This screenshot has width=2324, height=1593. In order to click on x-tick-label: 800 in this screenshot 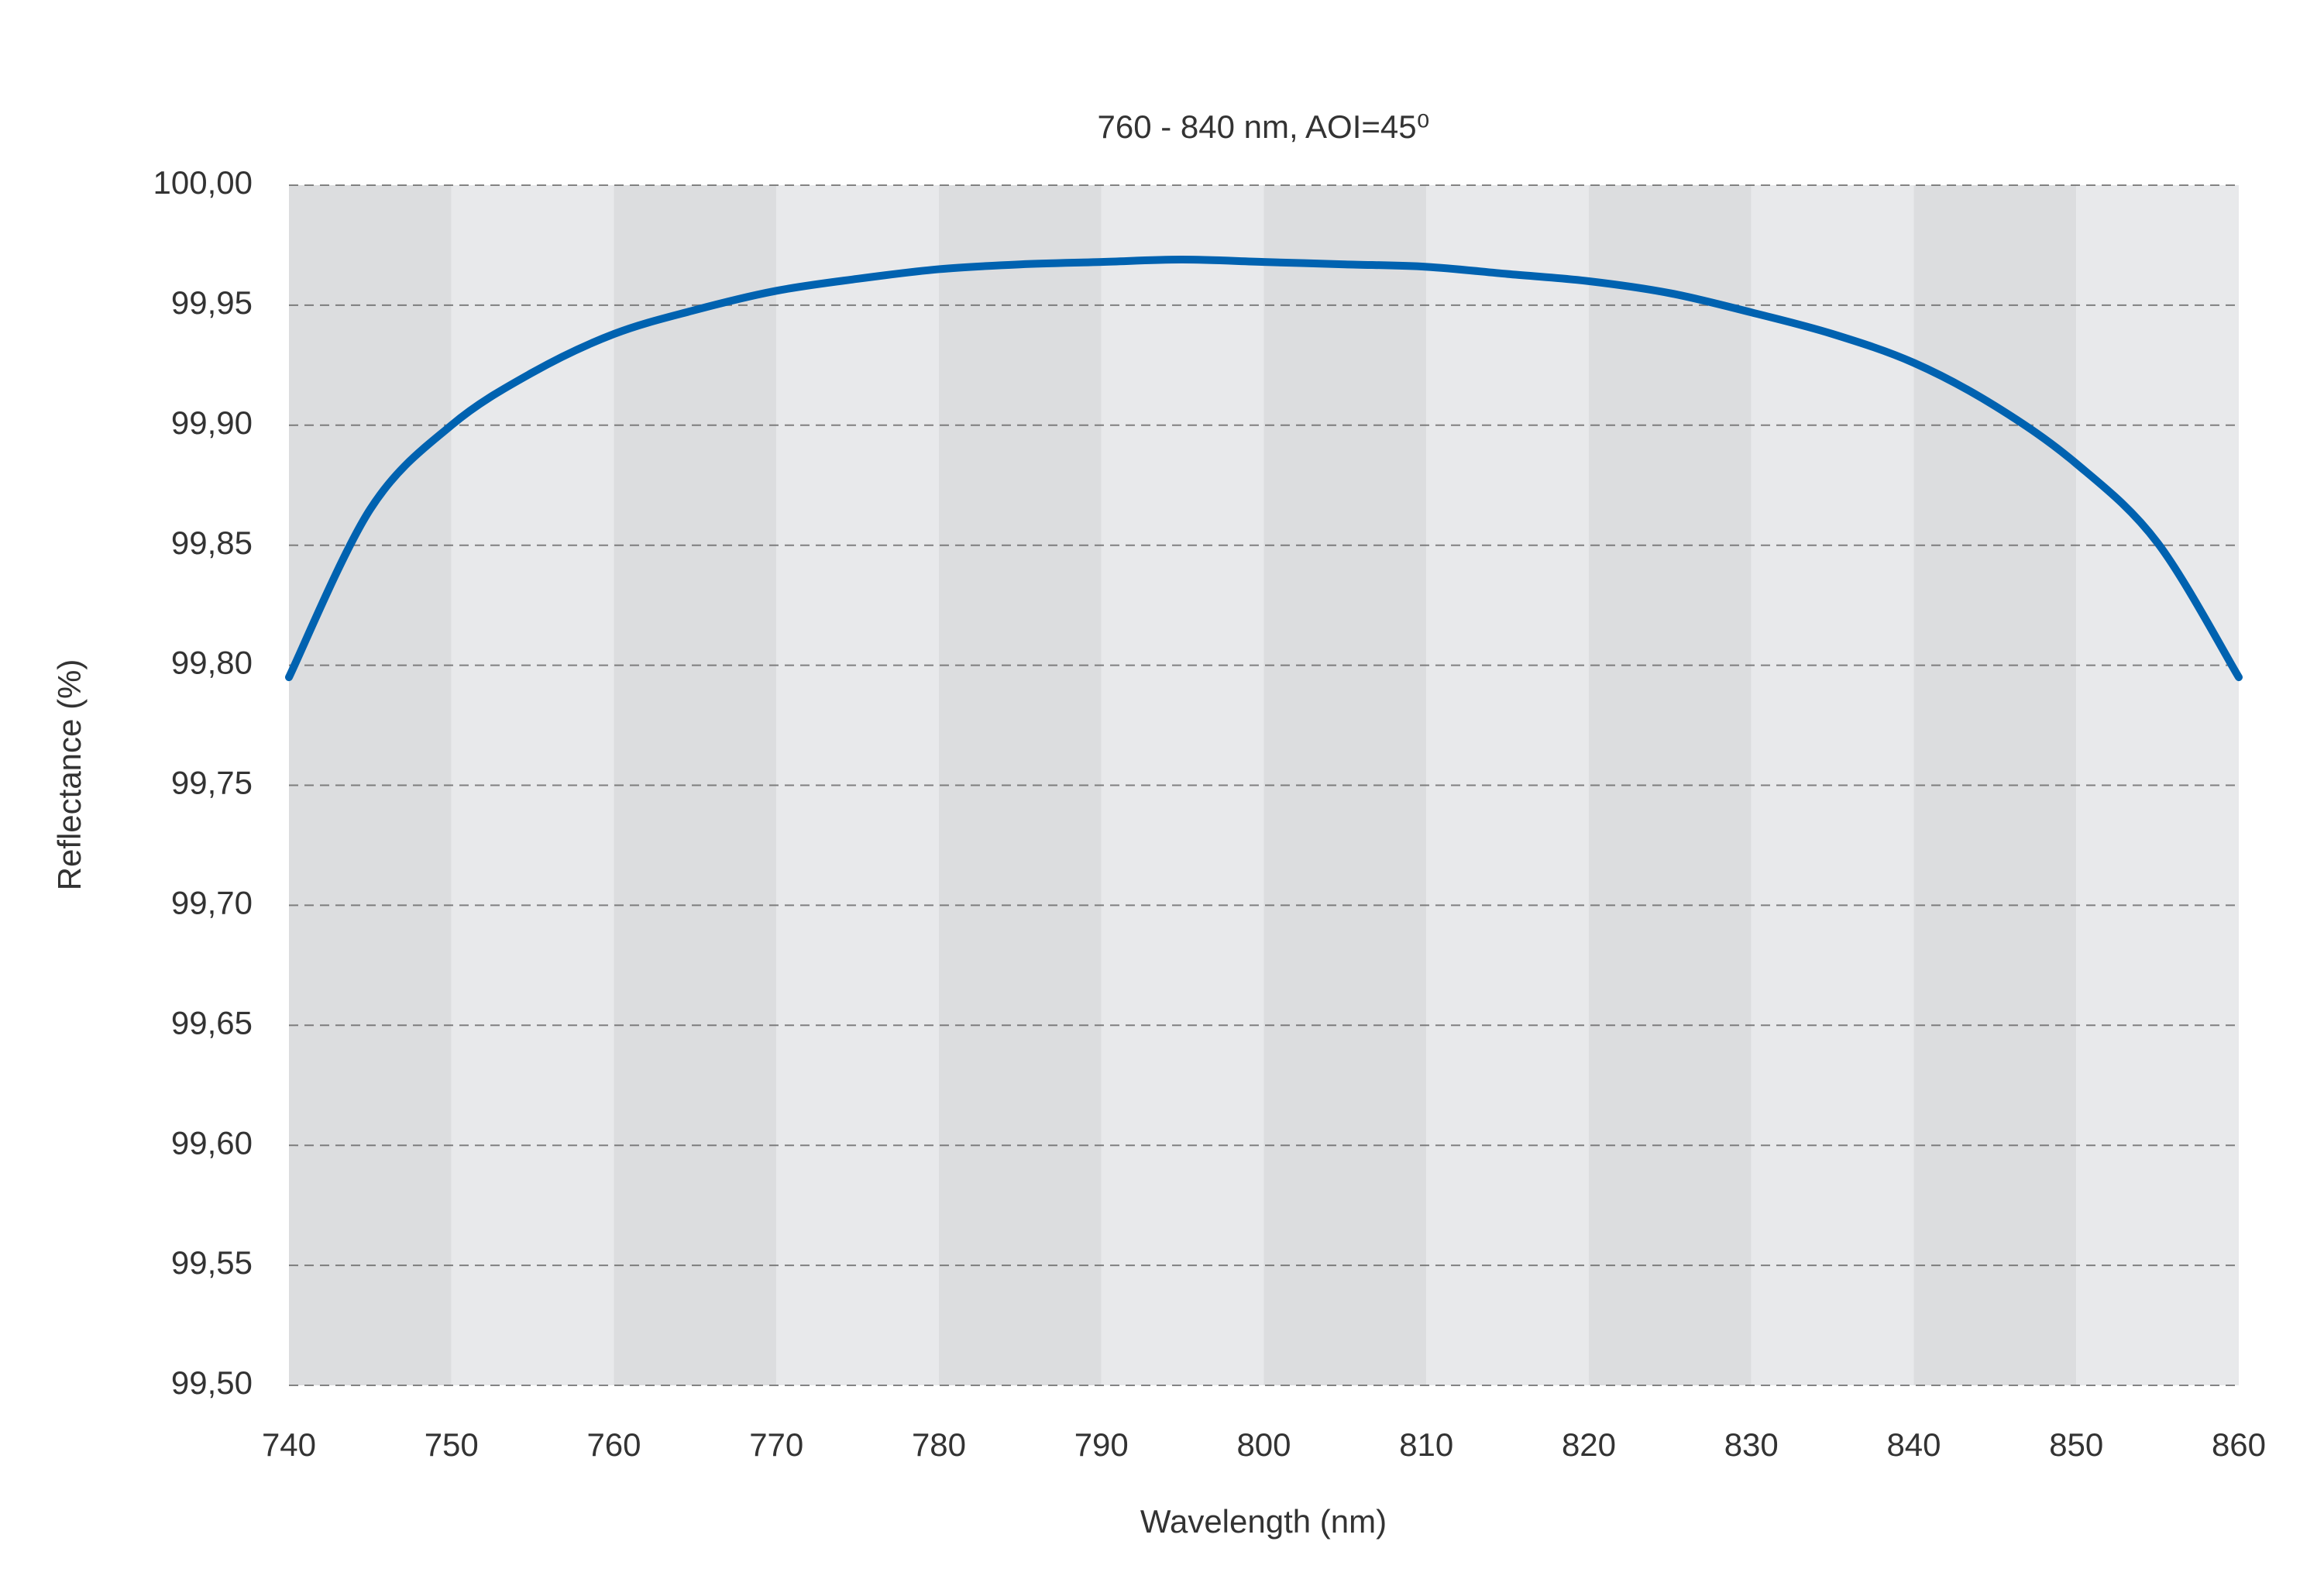, I will do `click(1263, 1444)`.